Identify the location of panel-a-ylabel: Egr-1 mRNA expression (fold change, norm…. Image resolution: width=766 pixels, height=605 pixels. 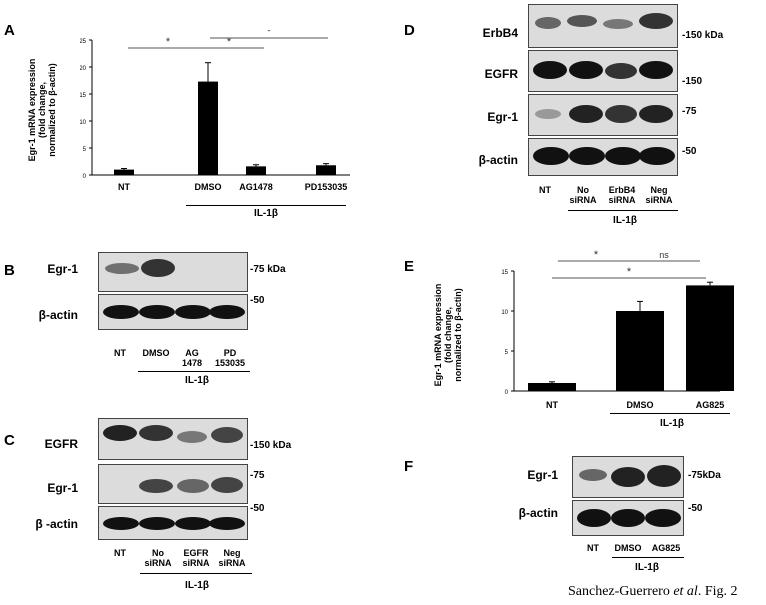
(42, 110).